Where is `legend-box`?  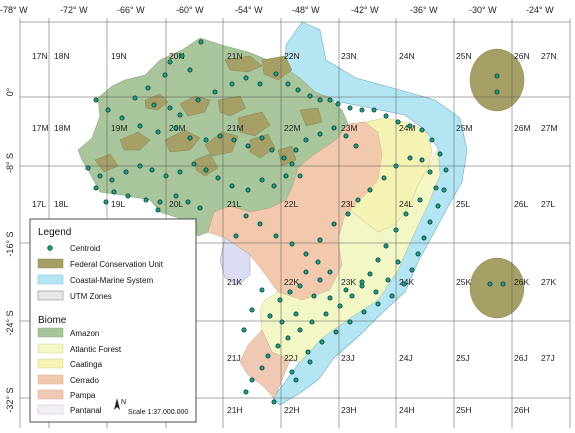
legend-box is located at coordinates (113, 320).